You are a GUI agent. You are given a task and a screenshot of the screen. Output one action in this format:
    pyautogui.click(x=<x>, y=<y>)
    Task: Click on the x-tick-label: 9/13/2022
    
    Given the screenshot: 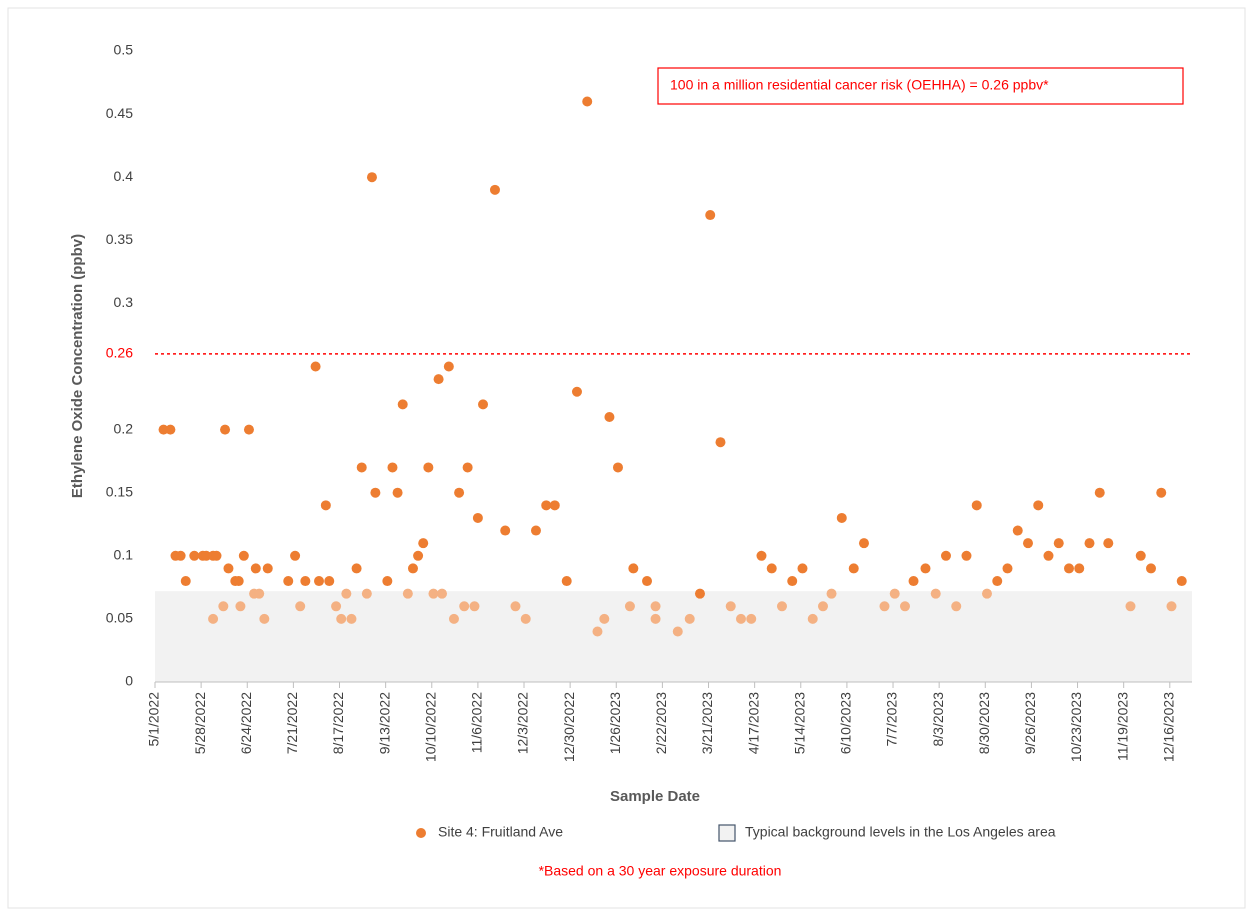 What is the action you would take?
    pyautogui.click(x=384, y=723)
    